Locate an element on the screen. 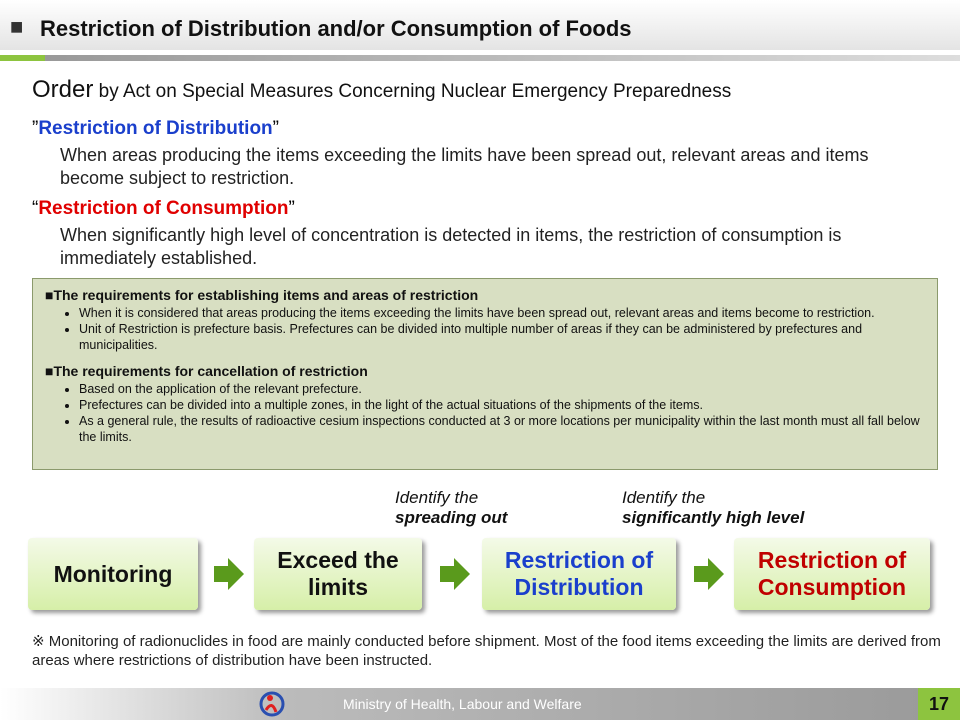 The image size is (960, 720). term: Restriction of Distribution is located at coordinates (155, 128).